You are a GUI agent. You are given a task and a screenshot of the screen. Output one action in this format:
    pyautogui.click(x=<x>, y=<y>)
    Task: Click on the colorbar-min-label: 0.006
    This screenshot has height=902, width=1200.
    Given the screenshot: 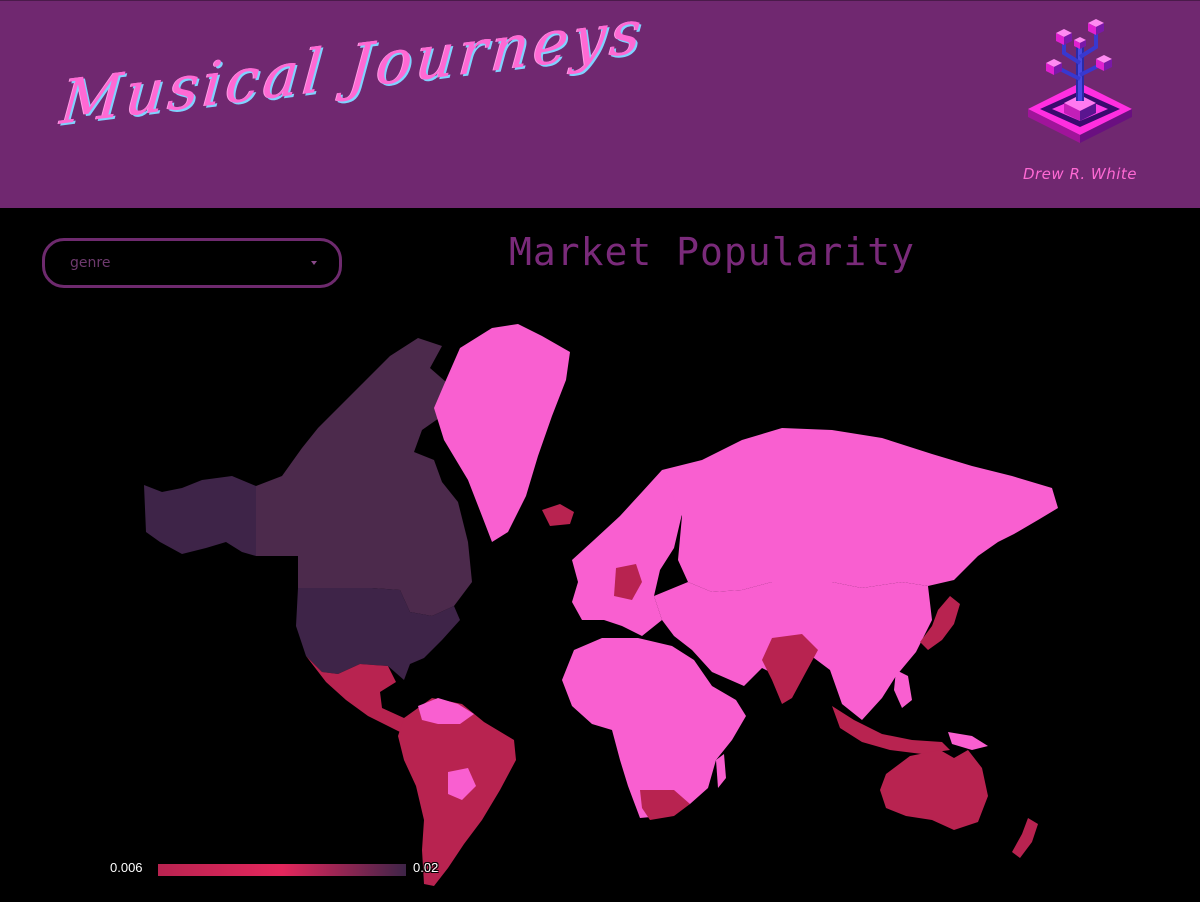 What is the action you would take?
    pyautogui.click(x=126, y=867)
    